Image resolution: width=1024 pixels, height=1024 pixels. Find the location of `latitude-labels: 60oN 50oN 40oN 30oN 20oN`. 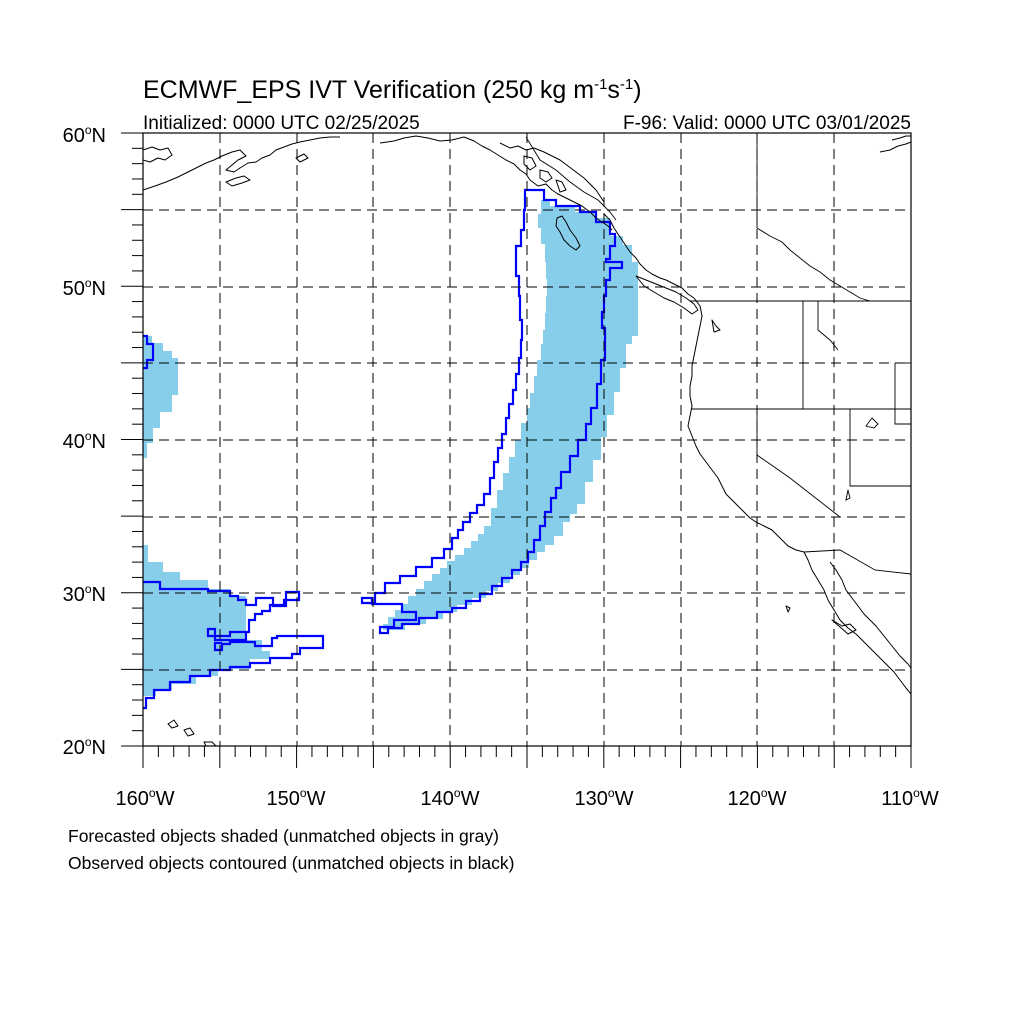

latitude-labels: 60oN 50oN 40oN 30oN 20oN is located at coordinates (84, 441).